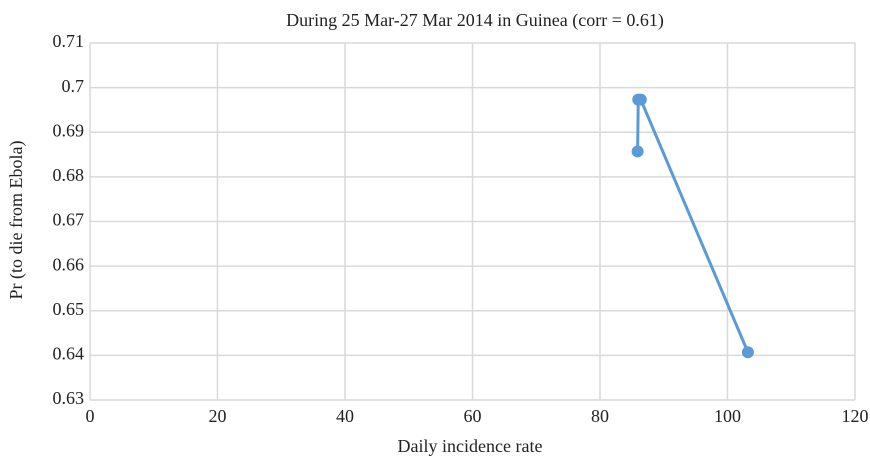 The height and width of the screenshot is (459, 870). What do you see at coordinates (218, 416) in the screenshot?
I see `x-tick-label: 20` at bounding box center [218, 416].